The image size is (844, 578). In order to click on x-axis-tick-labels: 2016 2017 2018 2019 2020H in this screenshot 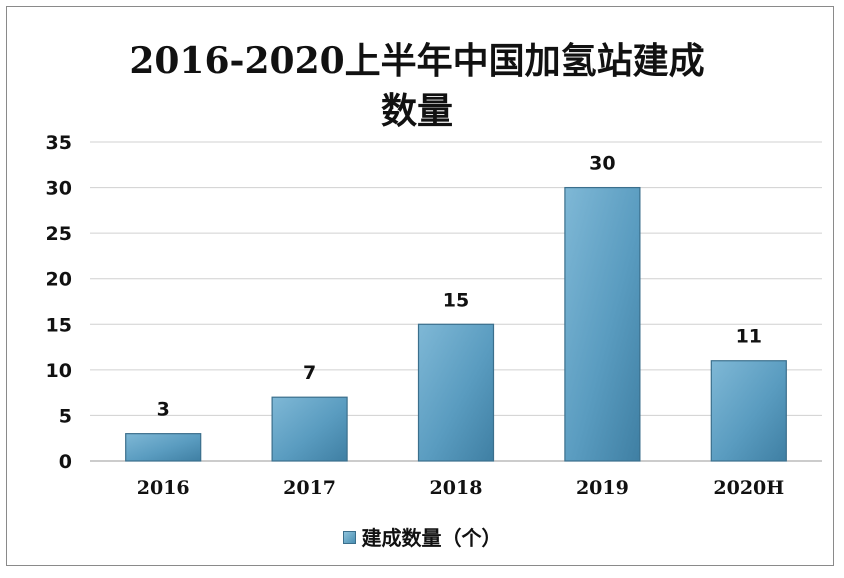, I will do `click(461, 488)`.